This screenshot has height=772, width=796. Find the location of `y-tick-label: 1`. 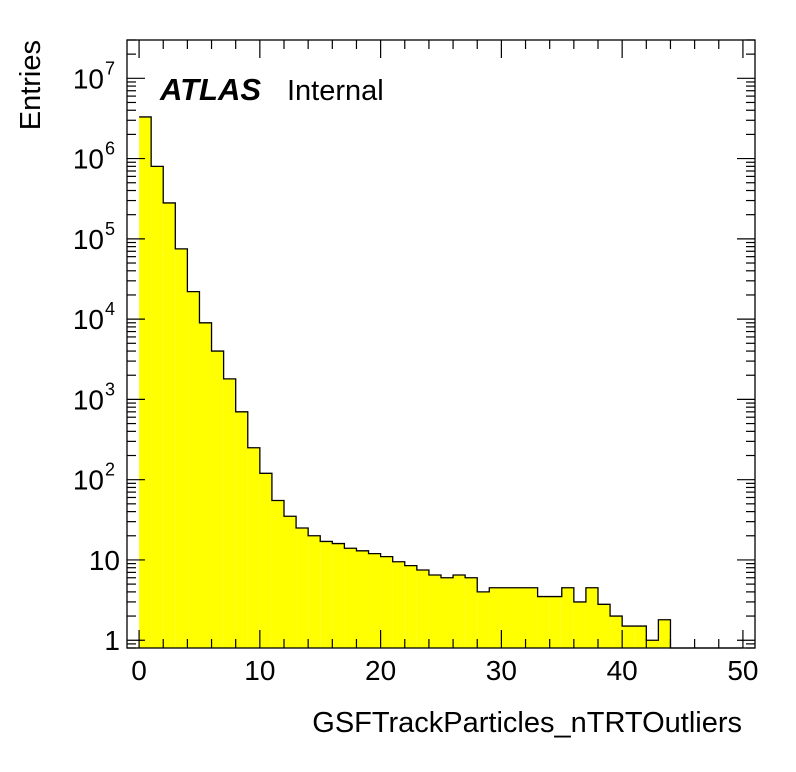

y-tick-label: 1 is located at coordinates (112, 640).